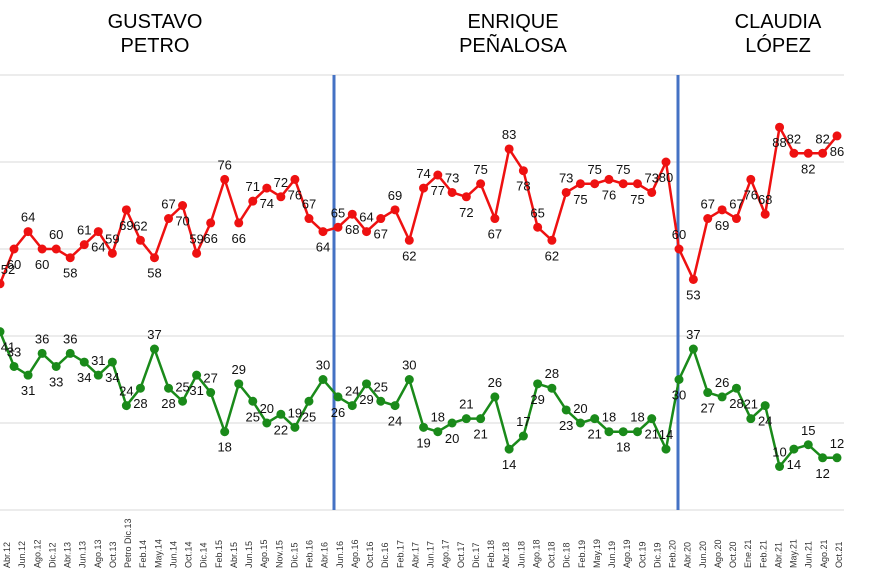 This screenshot has width=872, height=573. I want to click on data-label: 83, so click(509, 134).